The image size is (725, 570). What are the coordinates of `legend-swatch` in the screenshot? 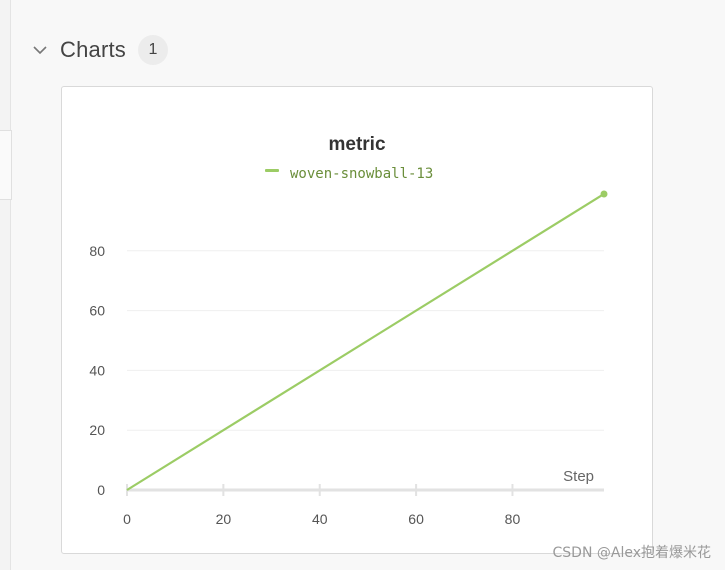 It's located at (272, 170).